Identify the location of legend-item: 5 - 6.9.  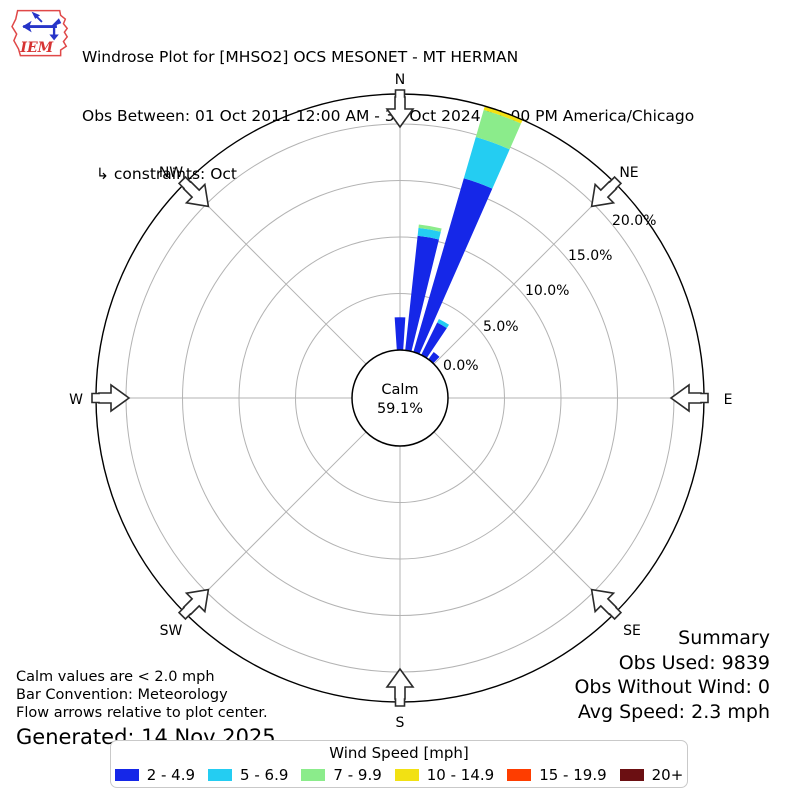
(248, 775).